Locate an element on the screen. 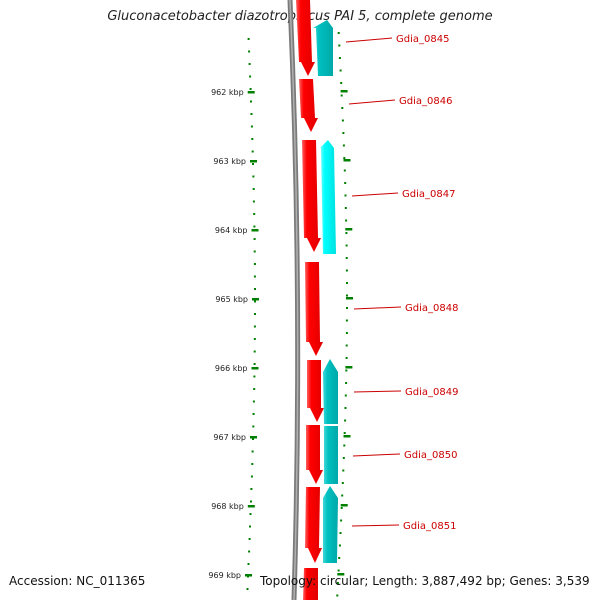  gene-arrow-0845-rev is located at coordinates (323, 48).